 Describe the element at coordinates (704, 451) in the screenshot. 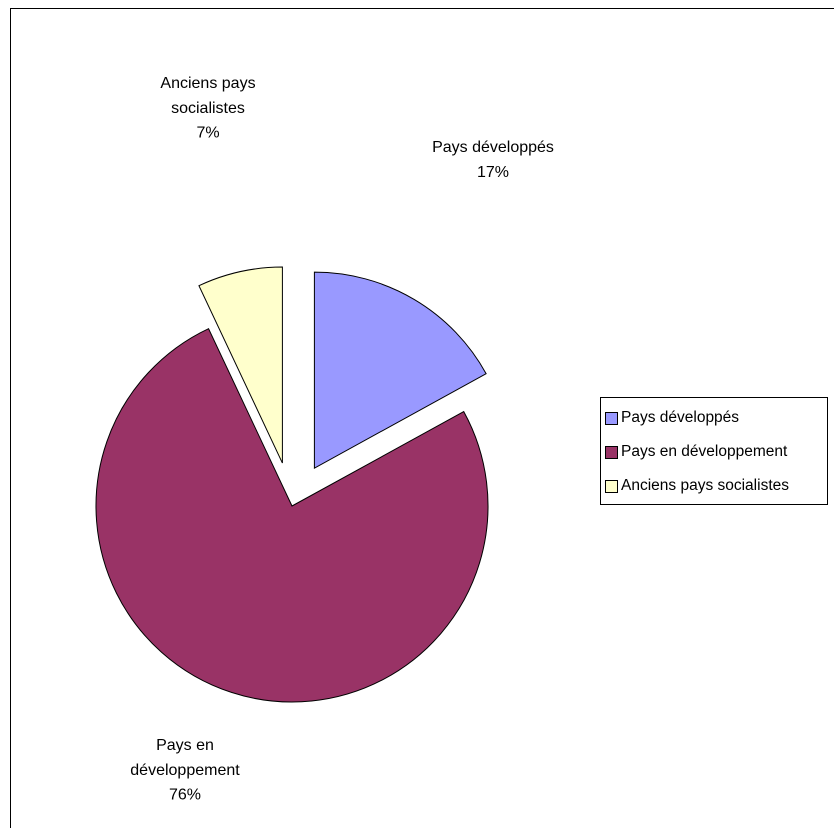

I see `legend-label-pays-en-developpement: Pays en développement` at that location.